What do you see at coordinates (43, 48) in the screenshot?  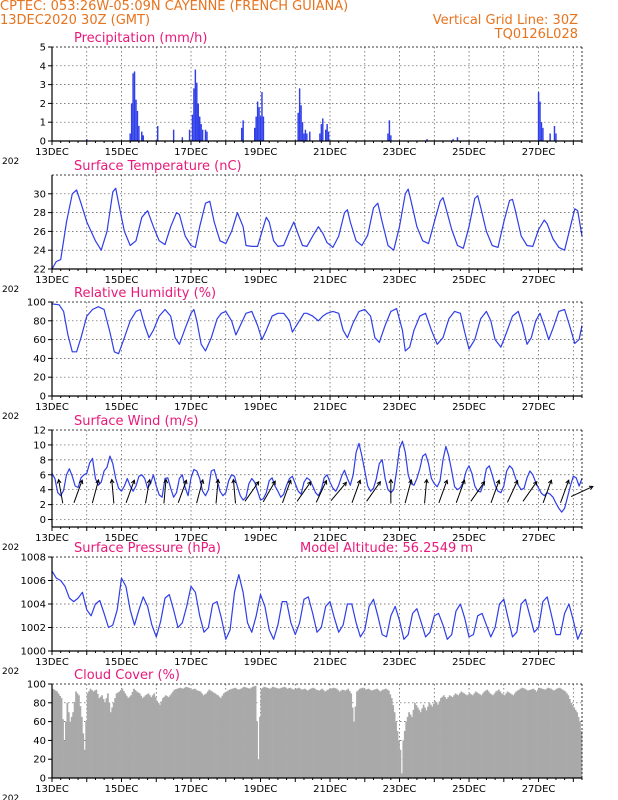 I see `precip-ytick-label: 5` at bounding box center [43, 48].